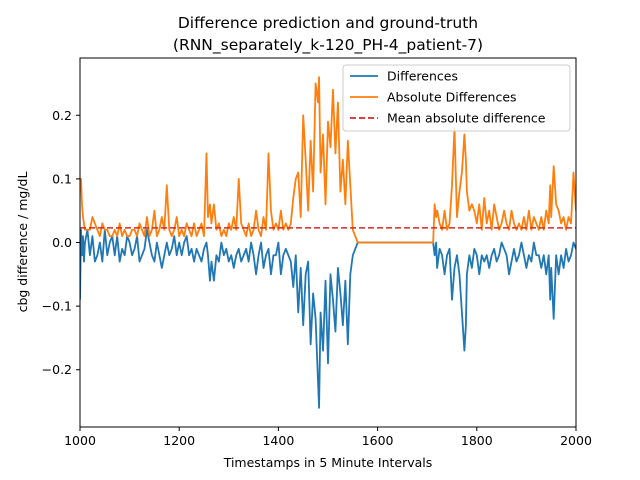  What do you see at coordinates (328, 45) in the screenshot?
I see `chart-subtitle: (RNN_separately_k-120_PH-4_patient-7)` at bounding box center [328, 45].